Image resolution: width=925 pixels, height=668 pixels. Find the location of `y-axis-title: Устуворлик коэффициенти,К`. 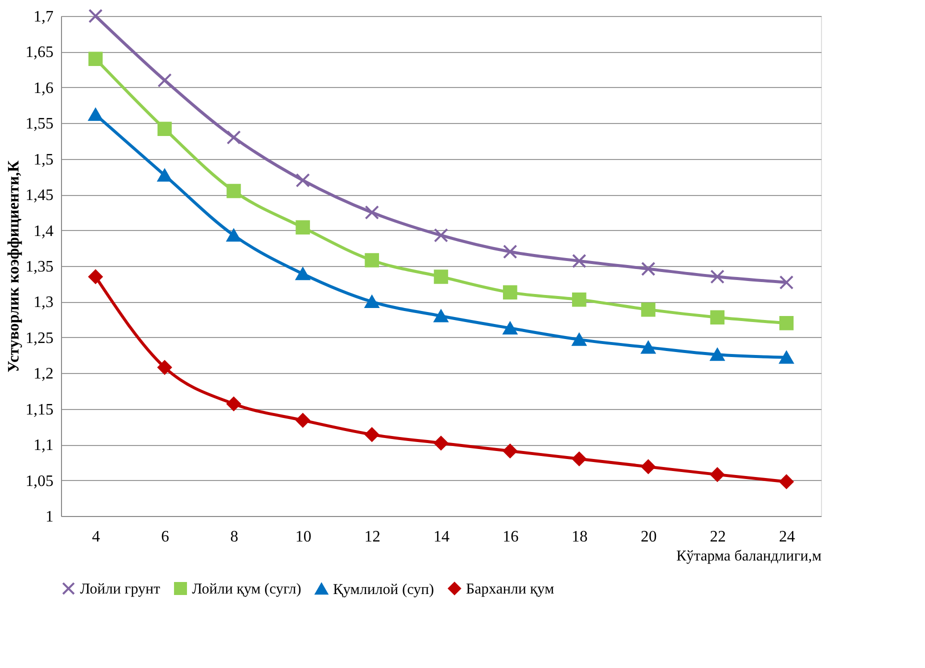

y-axis-title: Устуворлик коэффициенти,К is located at coordinates (14, 266).